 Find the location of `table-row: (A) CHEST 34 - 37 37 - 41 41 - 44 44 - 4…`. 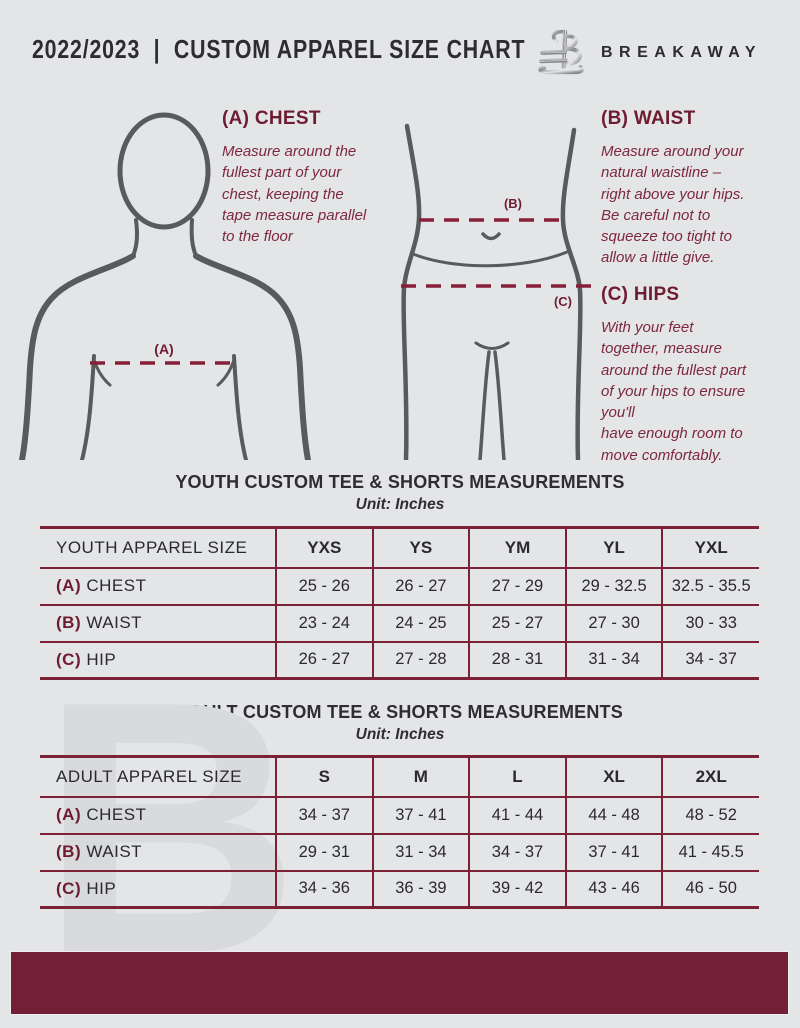

table-row: (A) CHEST 34 - 37 37 - 41 41 - 44 44 - 4… is located at coordinates (399, 815).